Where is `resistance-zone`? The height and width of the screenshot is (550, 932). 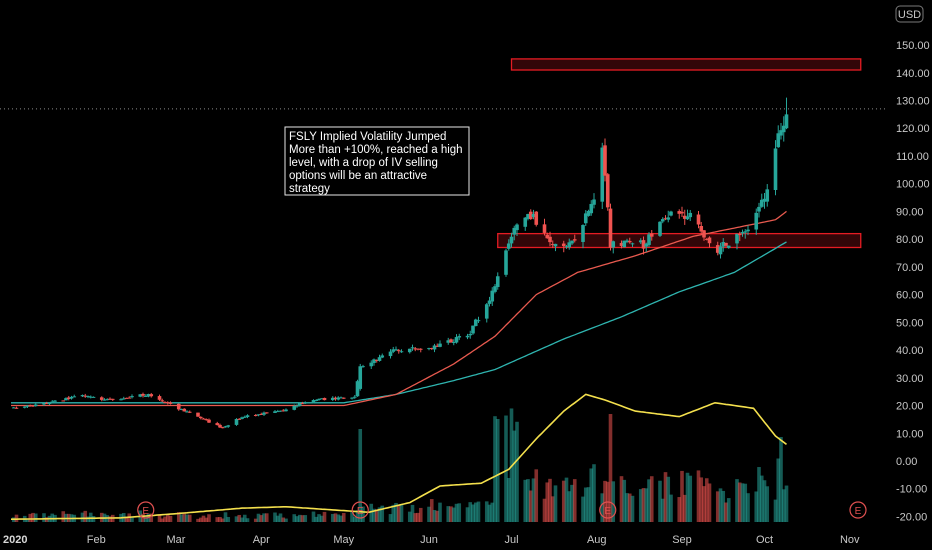 resistance-zone is located at coordinates (686, 64).